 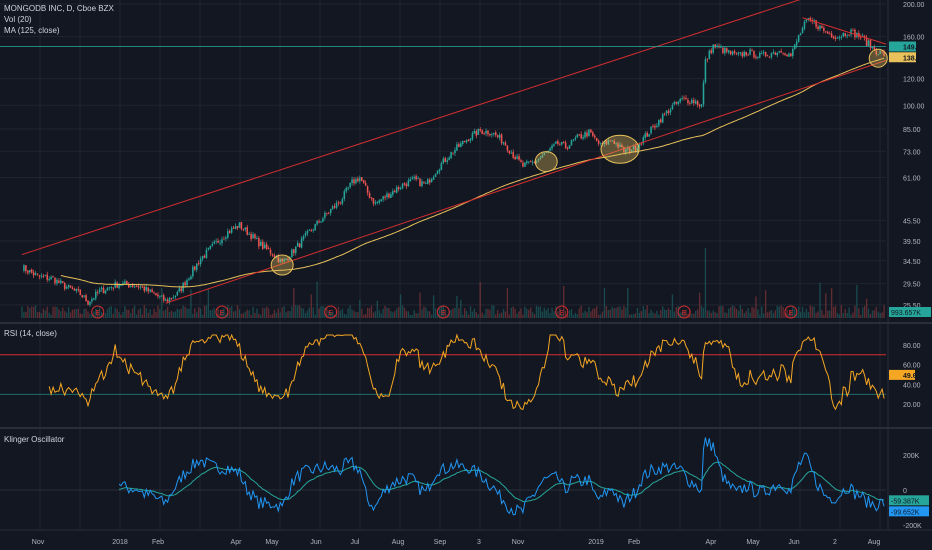 What do you see at coordinates (30, 333) in the screenshot?
I see `rsi-legend: RSI (14, close)` at bounding box center [30, 333].